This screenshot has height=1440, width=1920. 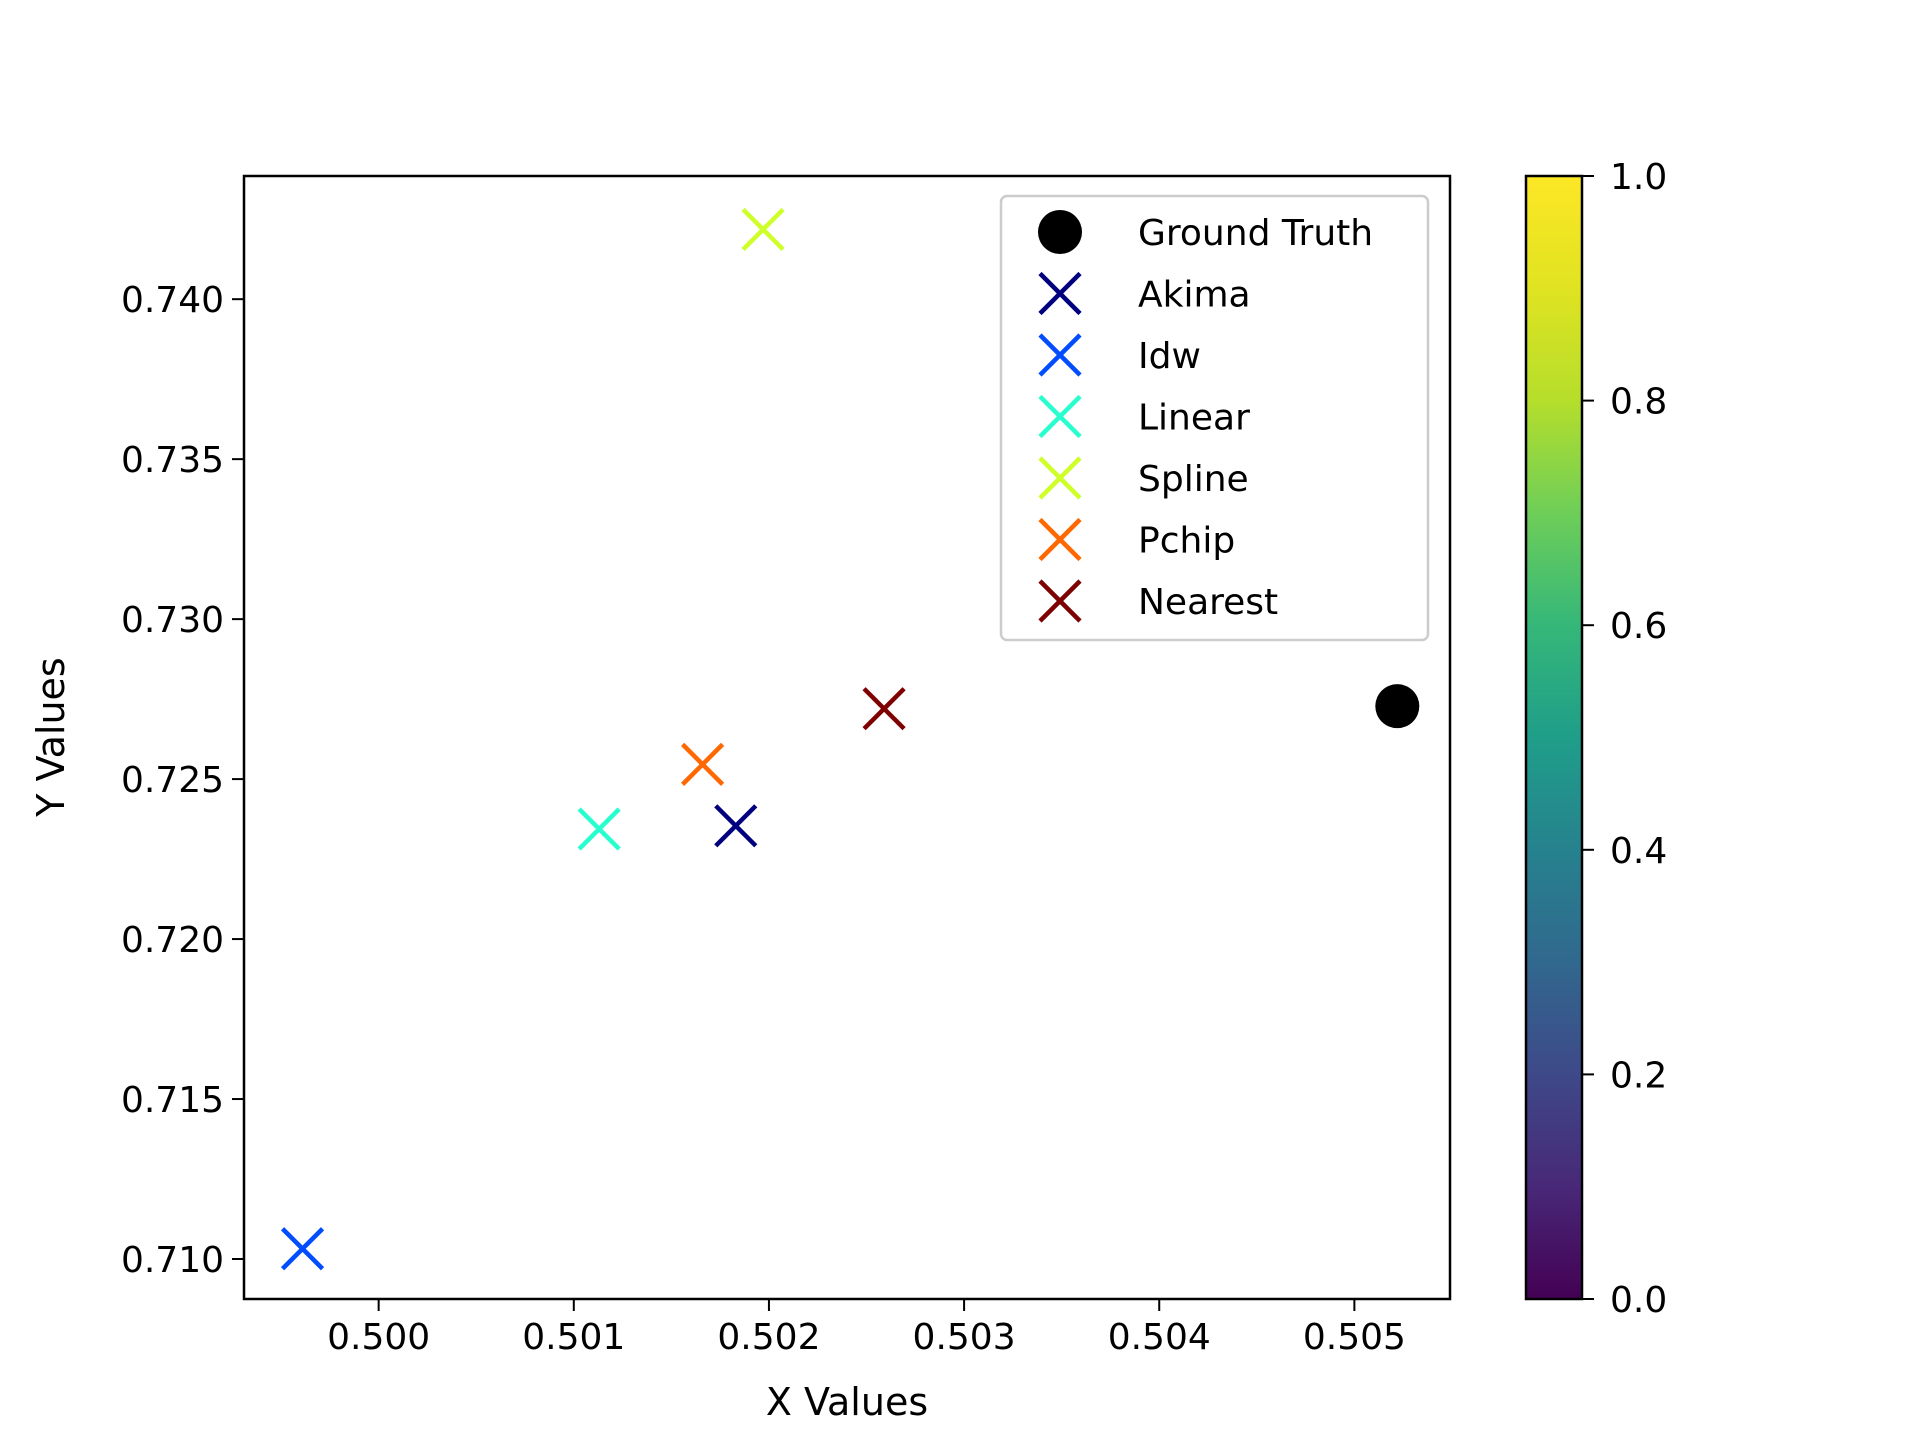 I want to click on point-linear-stroke-b, so click(x=599, y=829).